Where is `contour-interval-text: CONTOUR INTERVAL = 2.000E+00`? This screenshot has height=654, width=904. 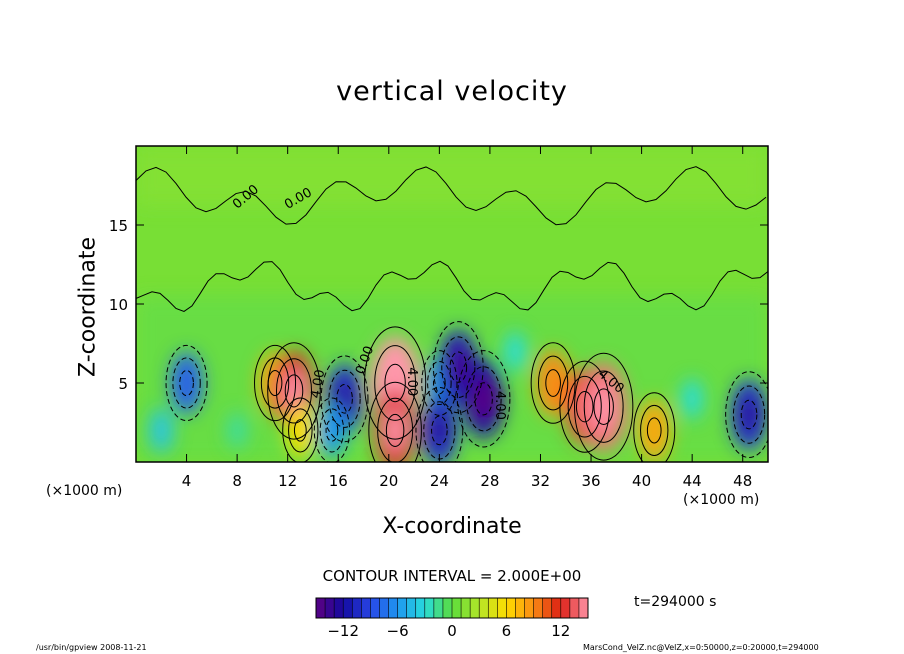
contour-interval-text: CONTOUR INTERVAL = 2.000E+00 is located at coordinates (452, 576).